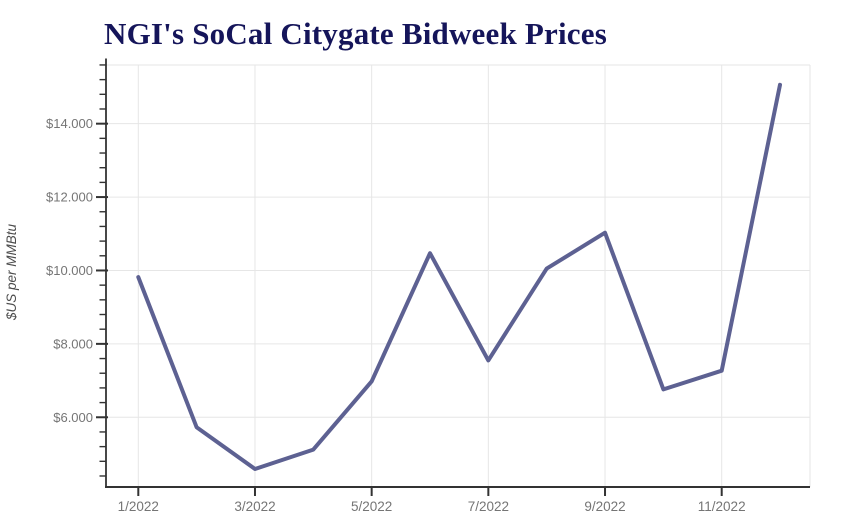 This screenshot has width=851, height=522. What do you see at coordinates (69, 197) in the screenshot?
I see `y-tick-label: $12.000` at bounding box center [69, 197].